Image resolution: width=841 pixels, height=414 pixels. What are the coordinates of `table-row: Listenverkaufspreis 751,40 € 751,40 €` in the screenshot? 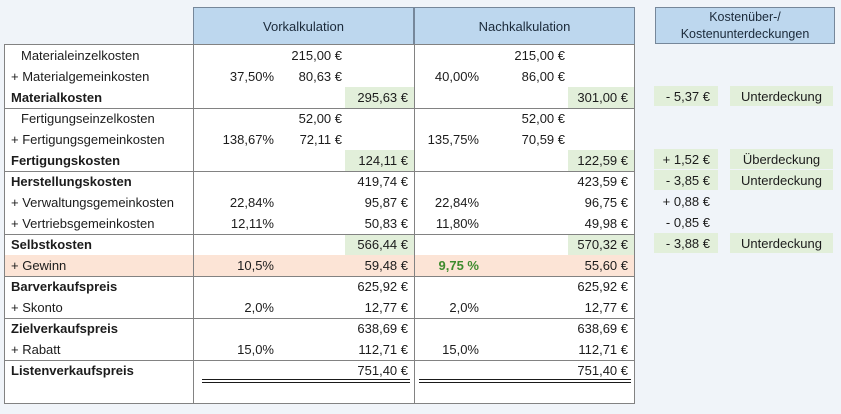 It's located at (319, 370).